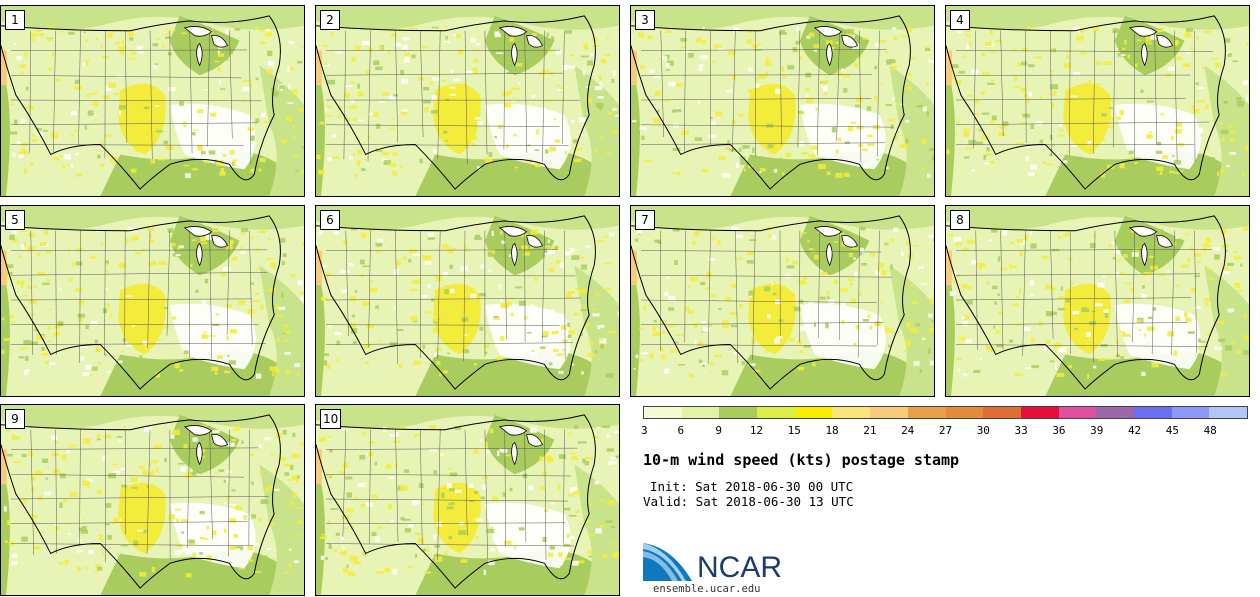 Image resolution: width=1260 pixels, height=597 pixels. Describe the element at coordinates (667, 562) in the screenshot. I see `ncar-logo-icon` at that location.